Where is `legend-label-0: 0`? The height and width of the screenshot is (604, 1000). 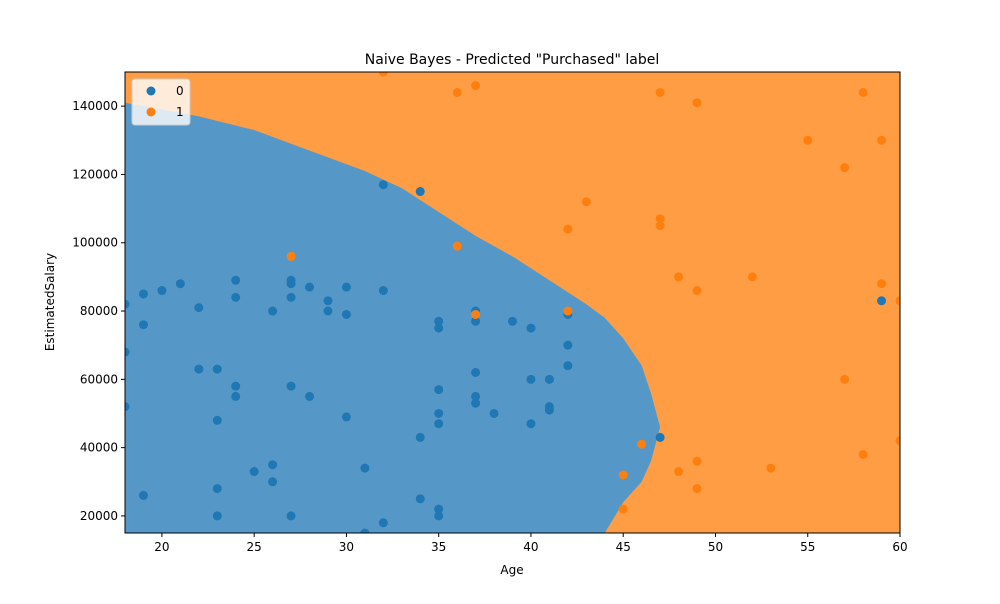
legend-label-0: 0 is located at coordinates (180, 91).